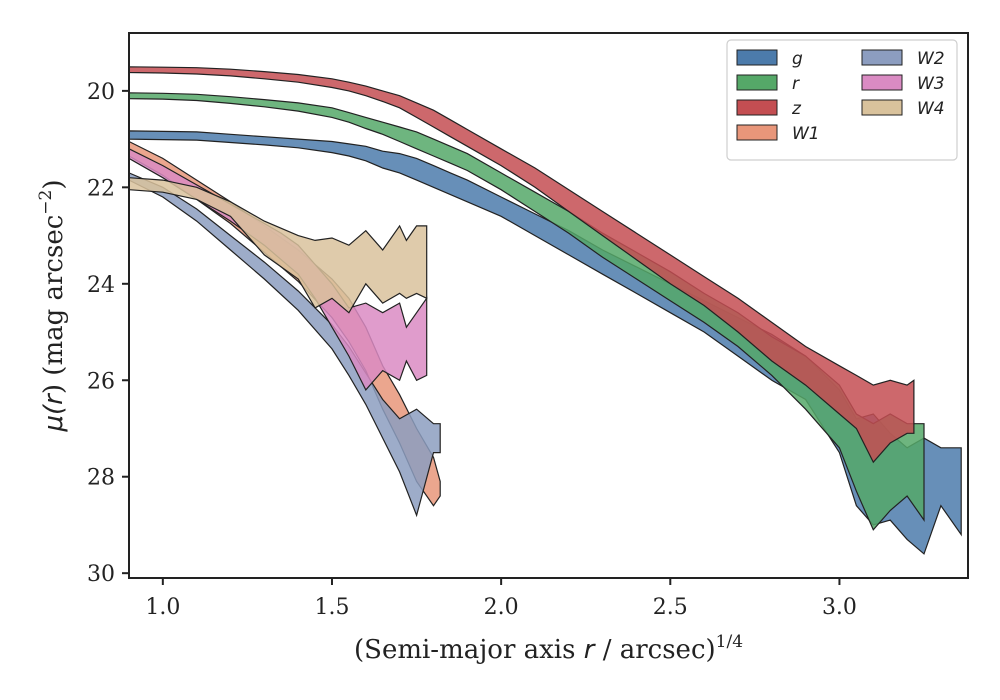 The width and height of the screenshot is (1000, 700). What do you see at coordinates (331, 607) in the screenshot?
I see `x-tick-label: 1.5` at bounding box center [331, 607].